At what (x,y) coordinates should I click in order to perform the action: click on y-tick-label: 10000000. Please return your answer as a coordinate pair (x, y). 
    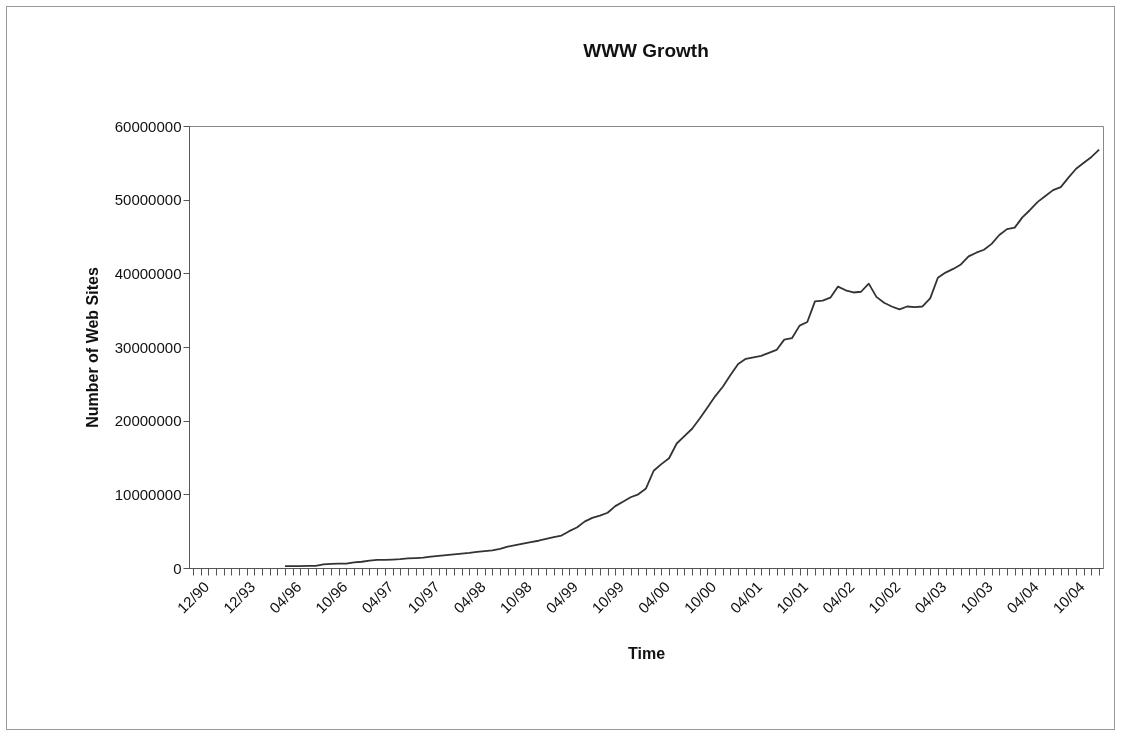
    Looking at the image, I should click on (148, 494).